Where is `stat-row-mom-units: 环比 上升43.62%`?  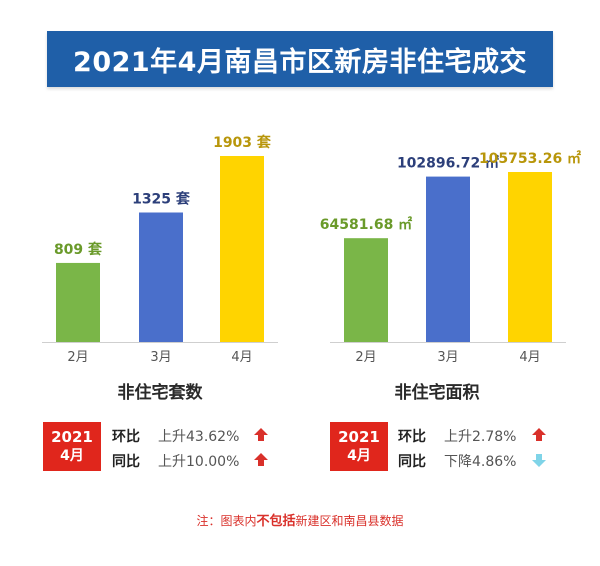 stat-row-mom-units: 环比 上升43.62% is located at coordinates (175, 436).